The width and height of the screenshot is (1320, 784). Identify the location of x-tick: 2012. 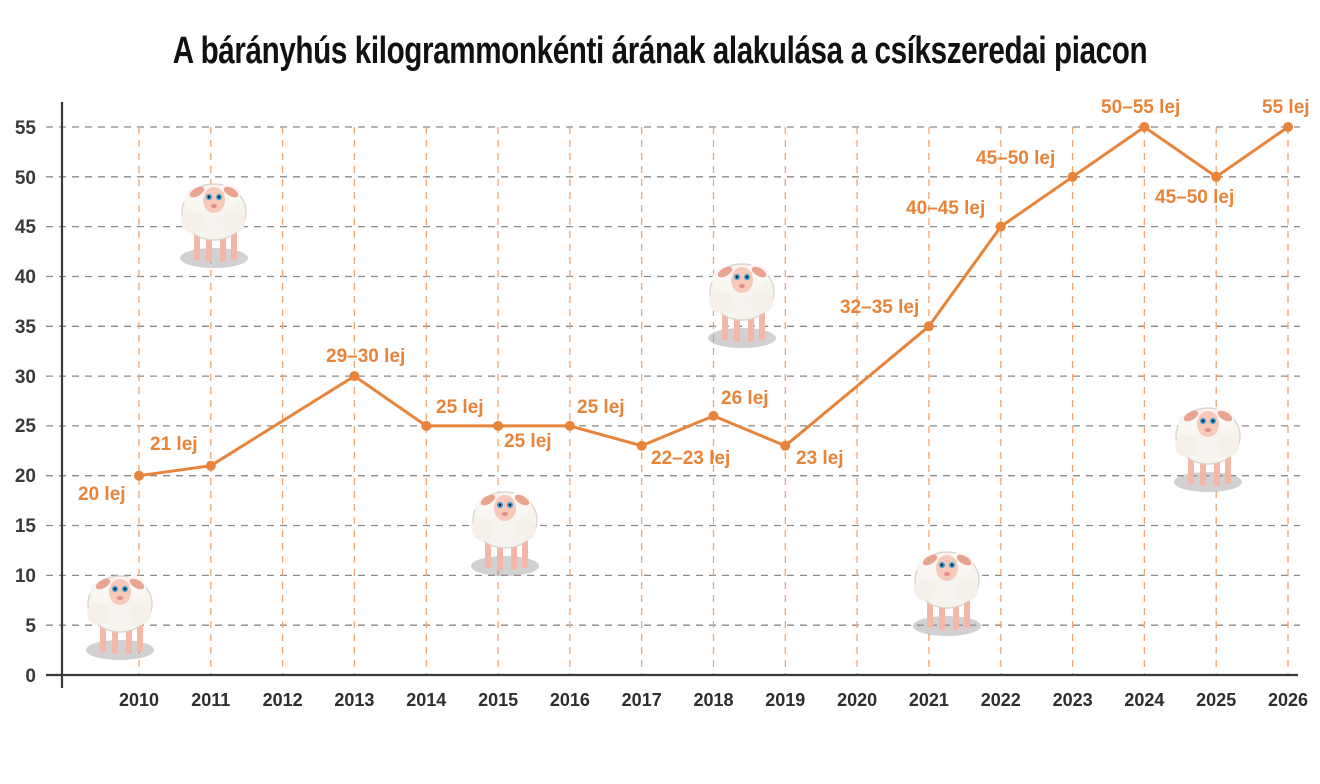
(283, 700).